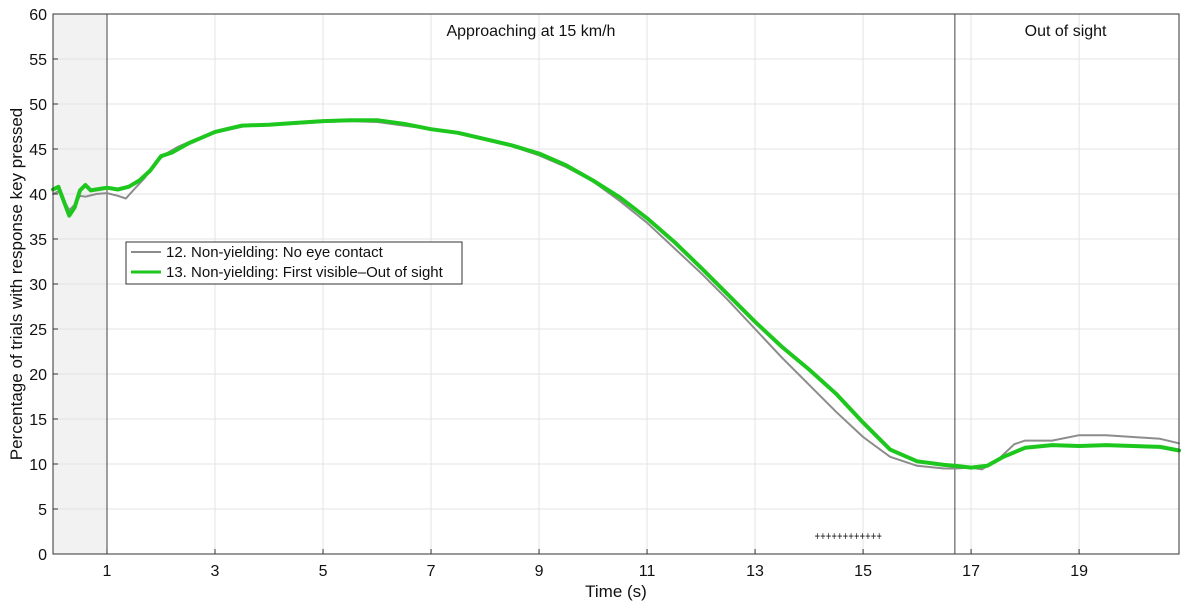  What do you see at coordinates (38, 465) in the screenshot?
I see `y-tick-label-10: 10` at bounding box center [38, 465].